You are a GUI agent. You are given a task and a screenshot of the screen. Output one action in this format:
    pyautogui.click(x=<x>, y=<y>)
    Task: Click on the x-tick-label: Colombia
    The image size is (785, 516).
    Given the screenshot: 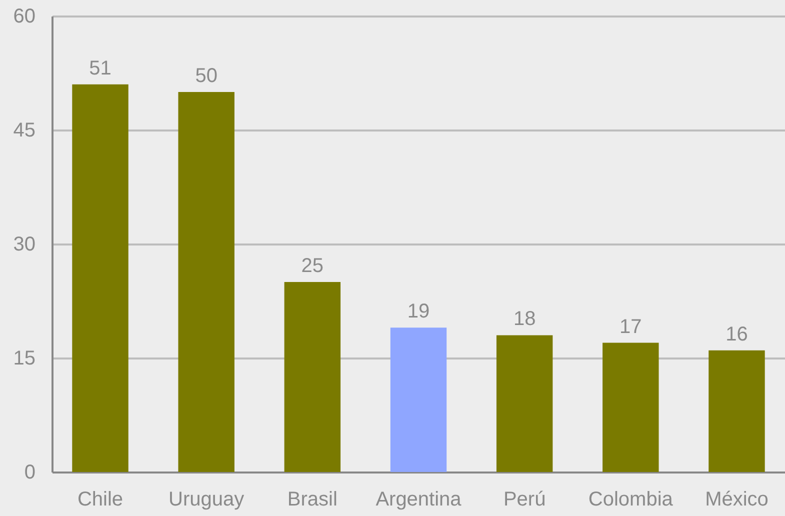 What is the action you would take?
    pyautogui.click(x=631, y=499)
    